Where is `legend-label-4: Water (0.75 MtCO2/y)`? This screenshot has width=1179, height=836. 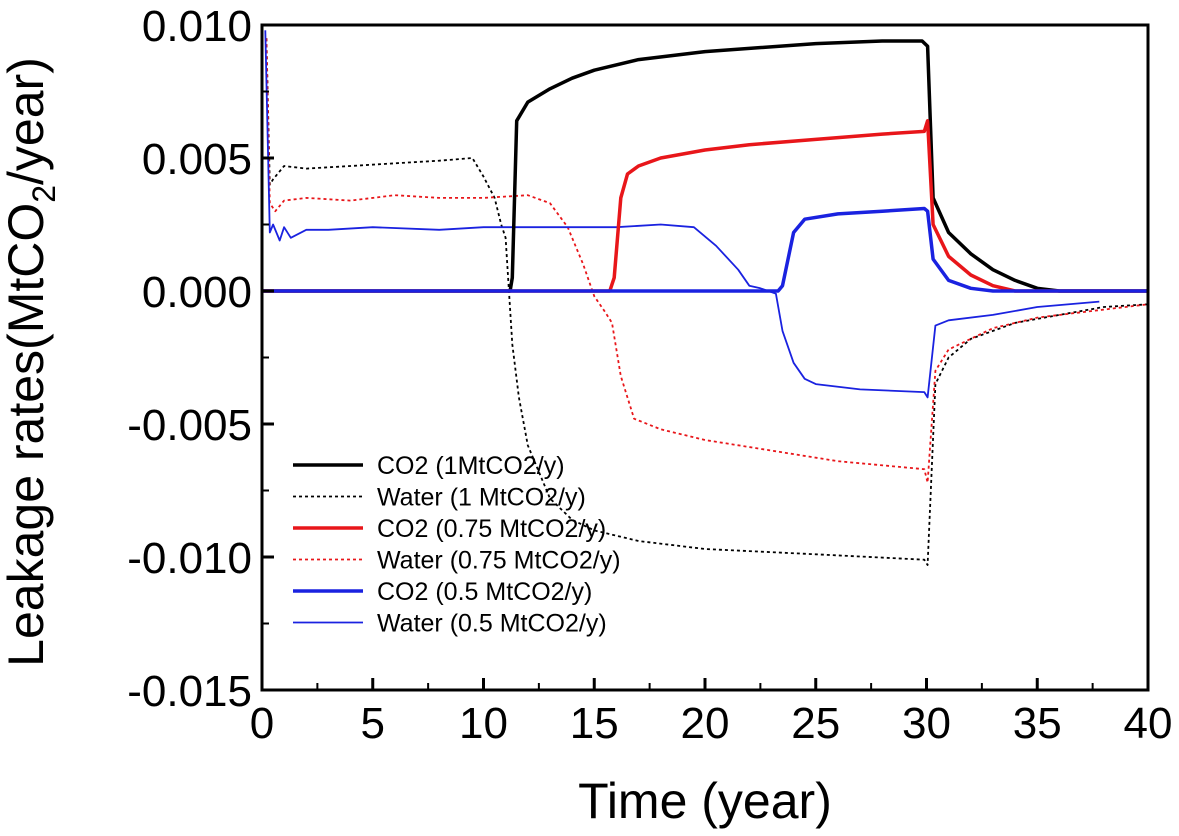
legend-label-4: Water (0.75 MtCO2/y) is located at coordinates (499, 561).